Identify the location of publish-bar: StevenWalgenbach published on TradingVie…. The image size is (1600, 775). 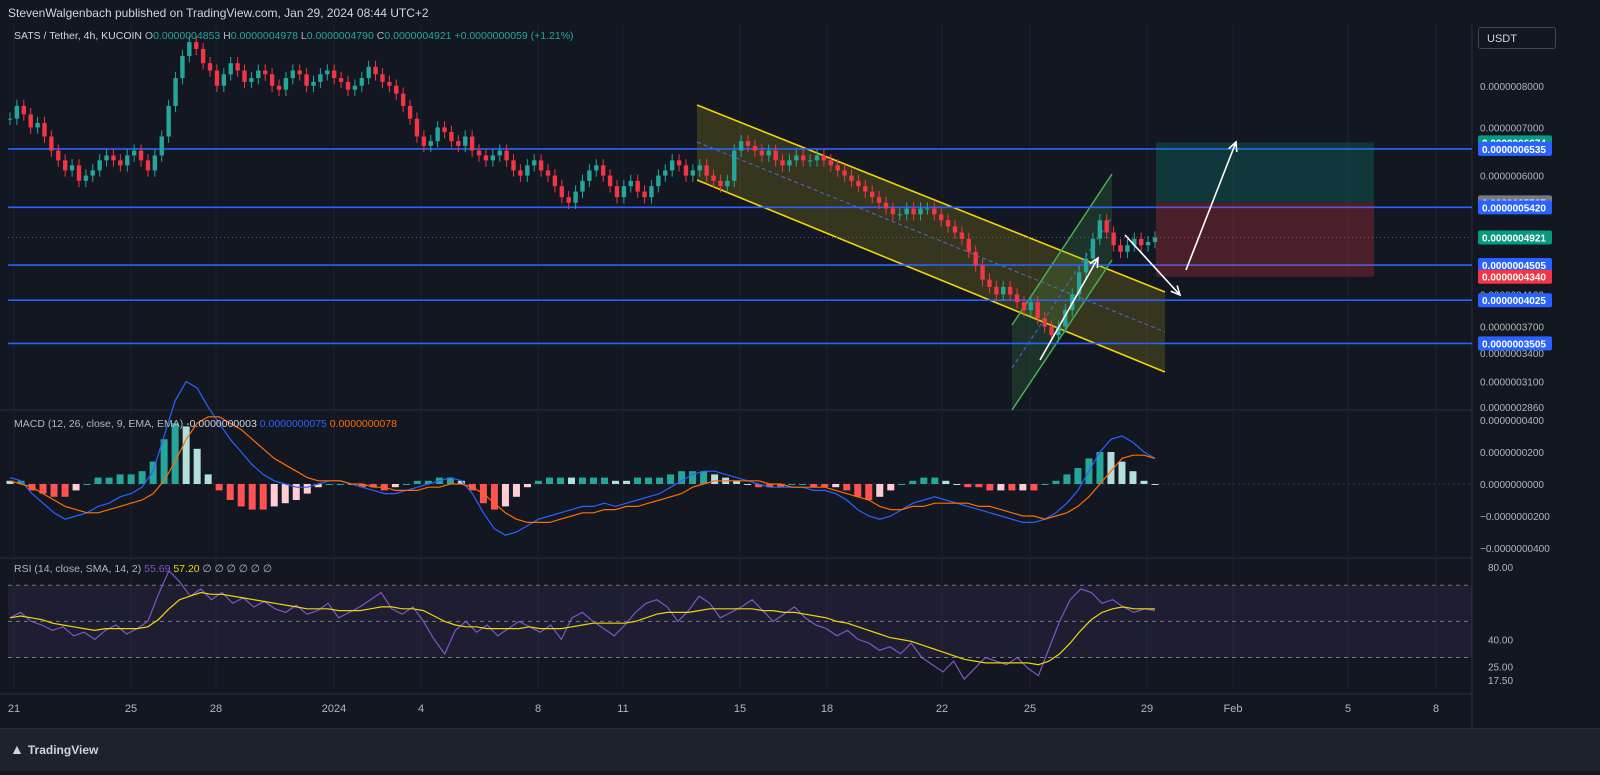
(800, 12).